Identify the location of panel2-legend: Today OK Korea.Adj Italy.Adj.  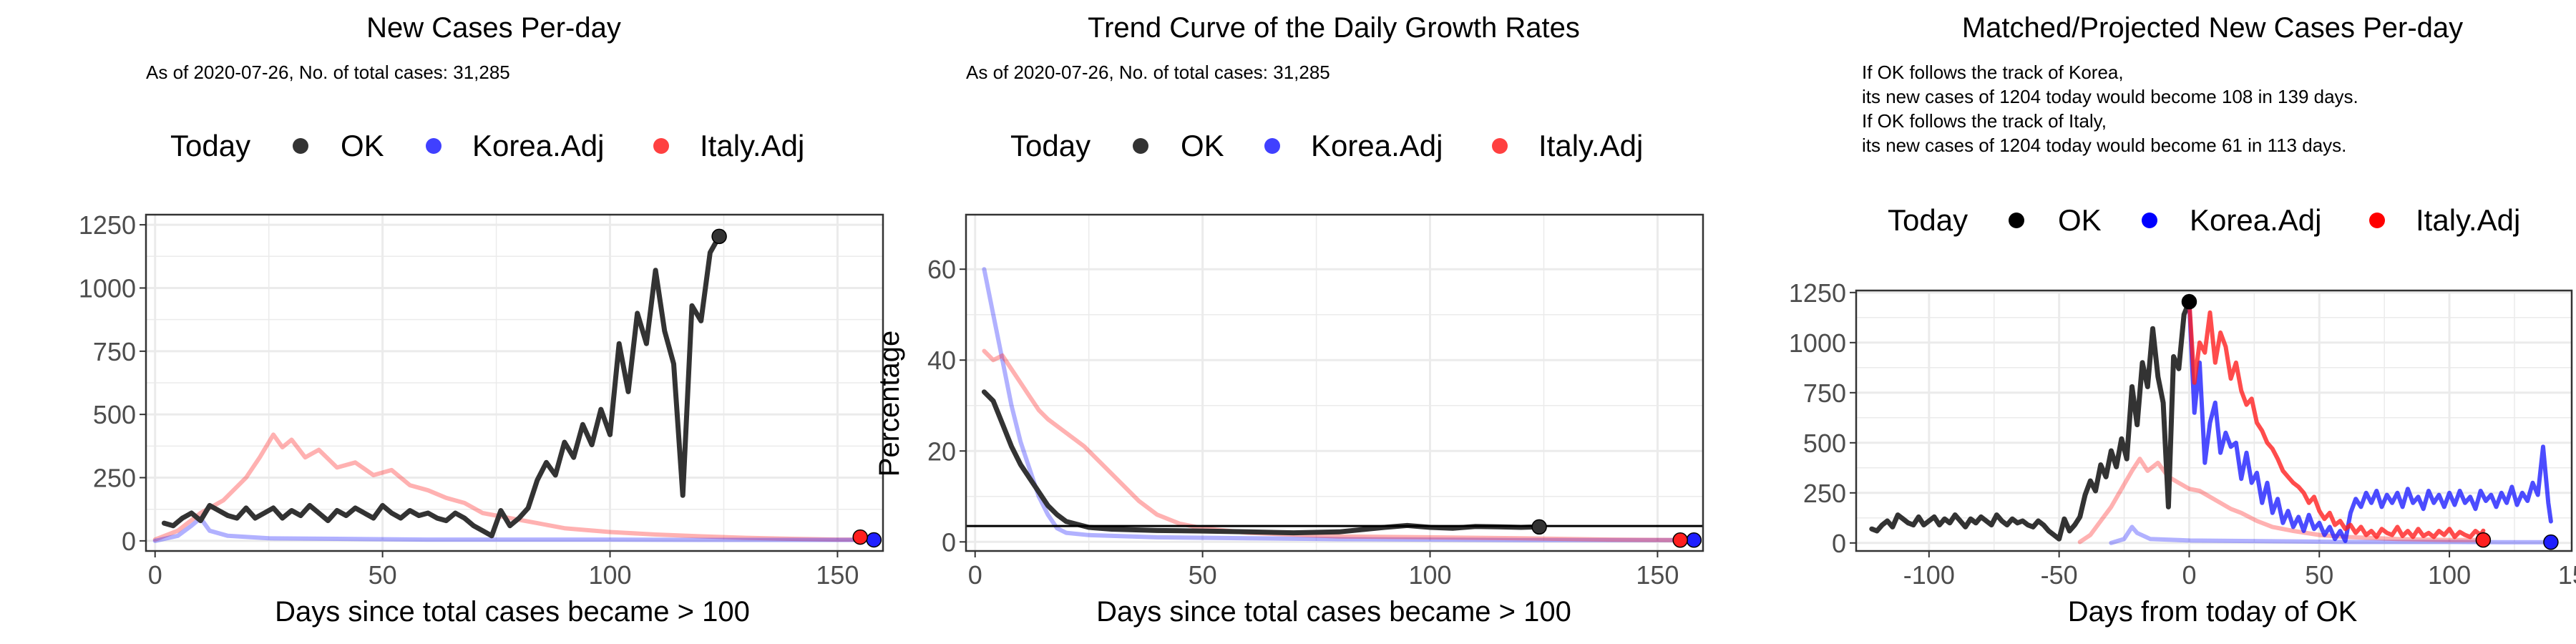
(1326, 145).